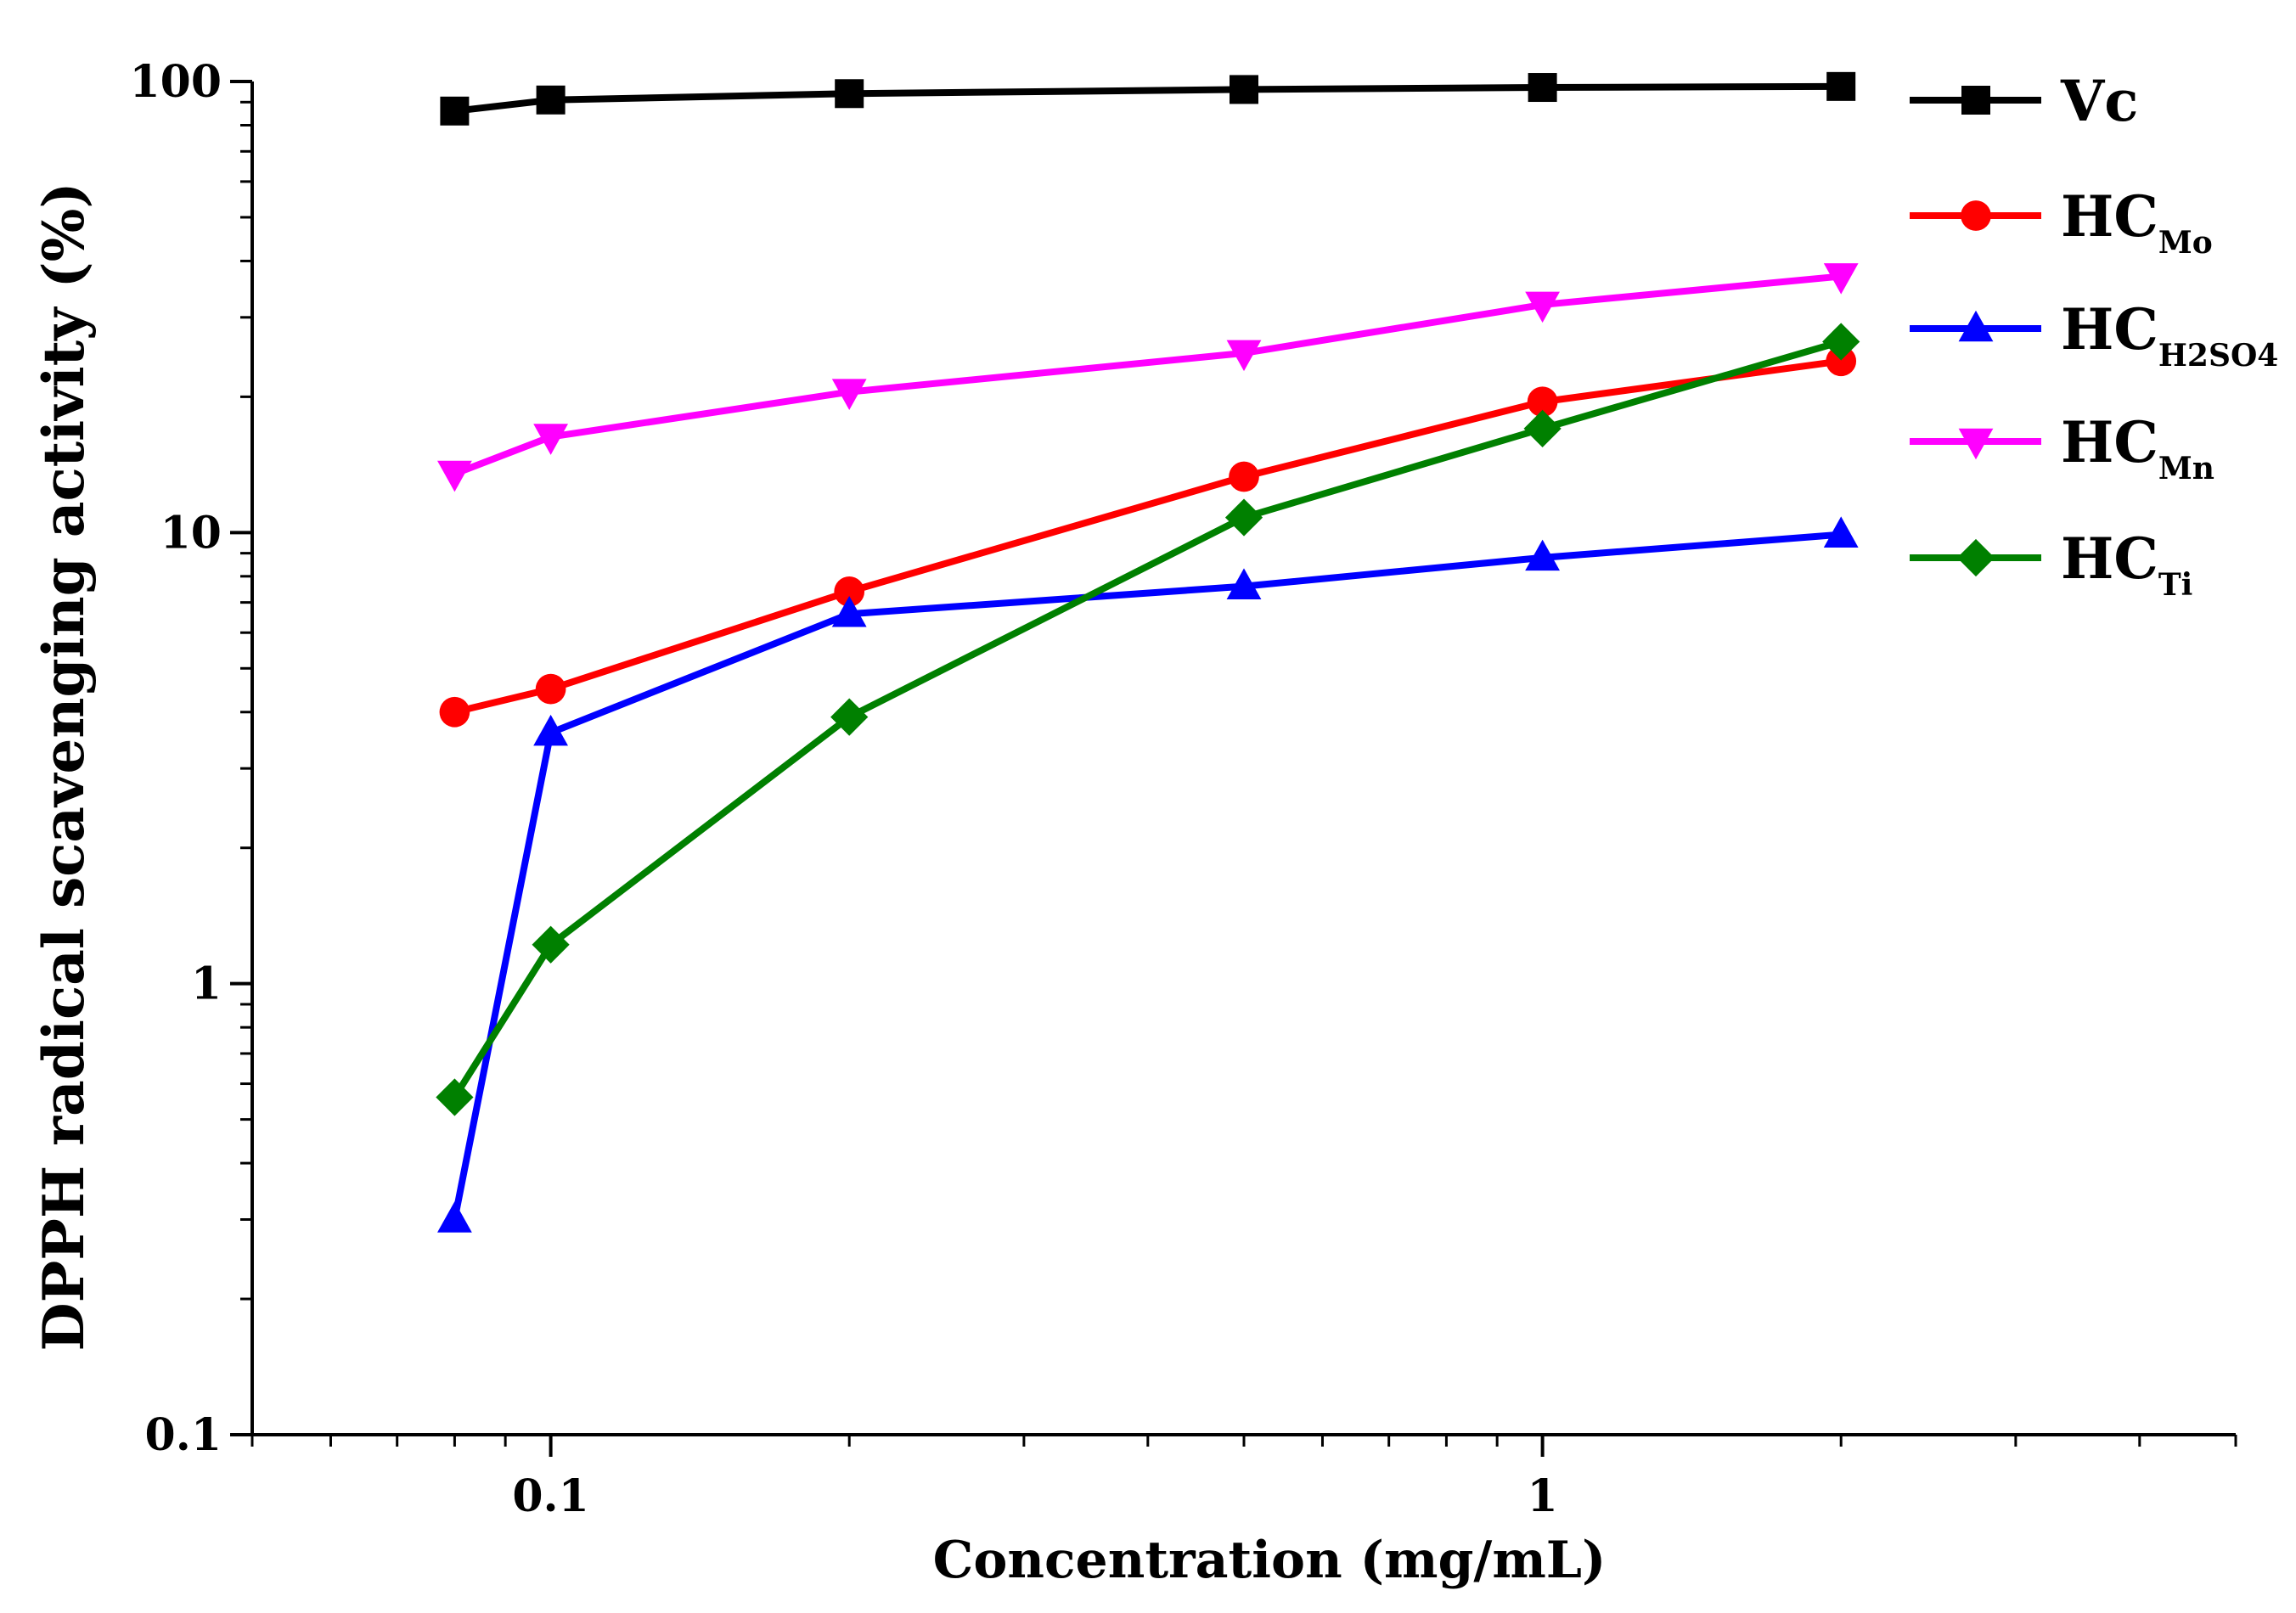  What do you see at coordinates (550, 1496) in the screenshot?
I see `x-tick-label: 0.1` at bounding box center [550, 1496].